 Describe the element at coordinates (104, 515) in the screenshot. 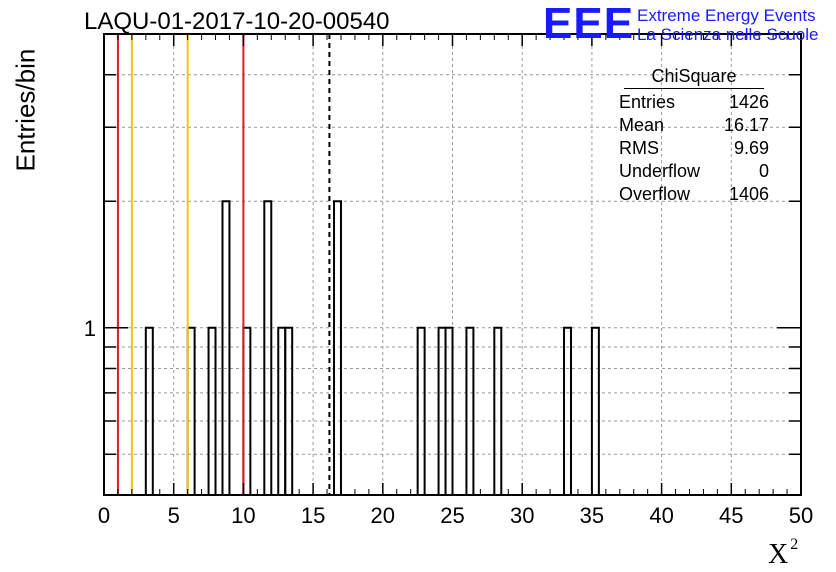

I see `x-tick-label: 0` at that location.